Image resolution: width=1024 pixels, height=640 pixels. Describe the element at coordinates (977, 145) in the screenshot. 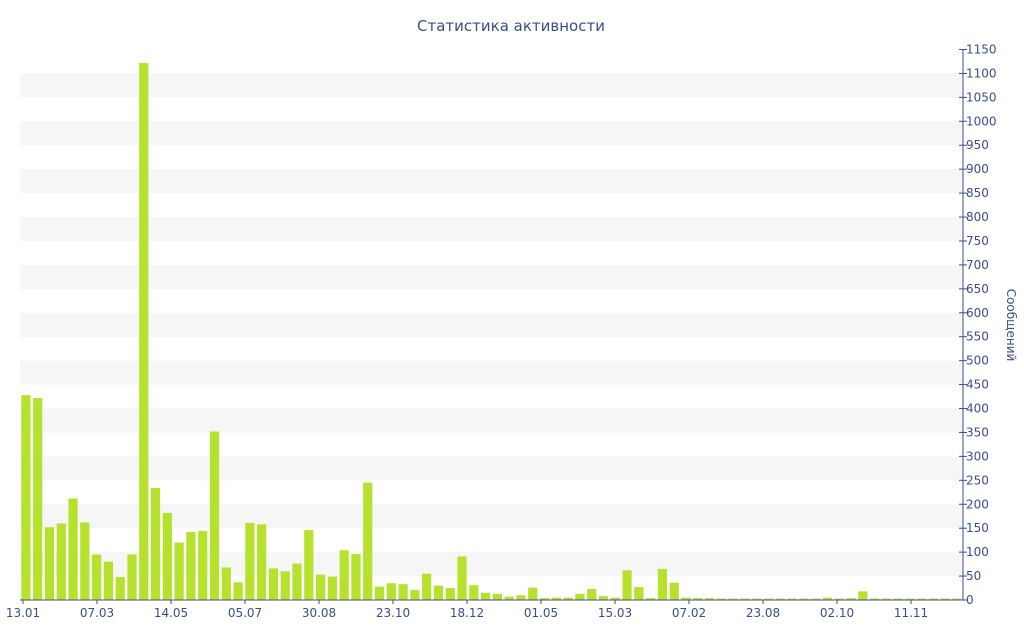

I see `y-tick-label: 950` at that location.